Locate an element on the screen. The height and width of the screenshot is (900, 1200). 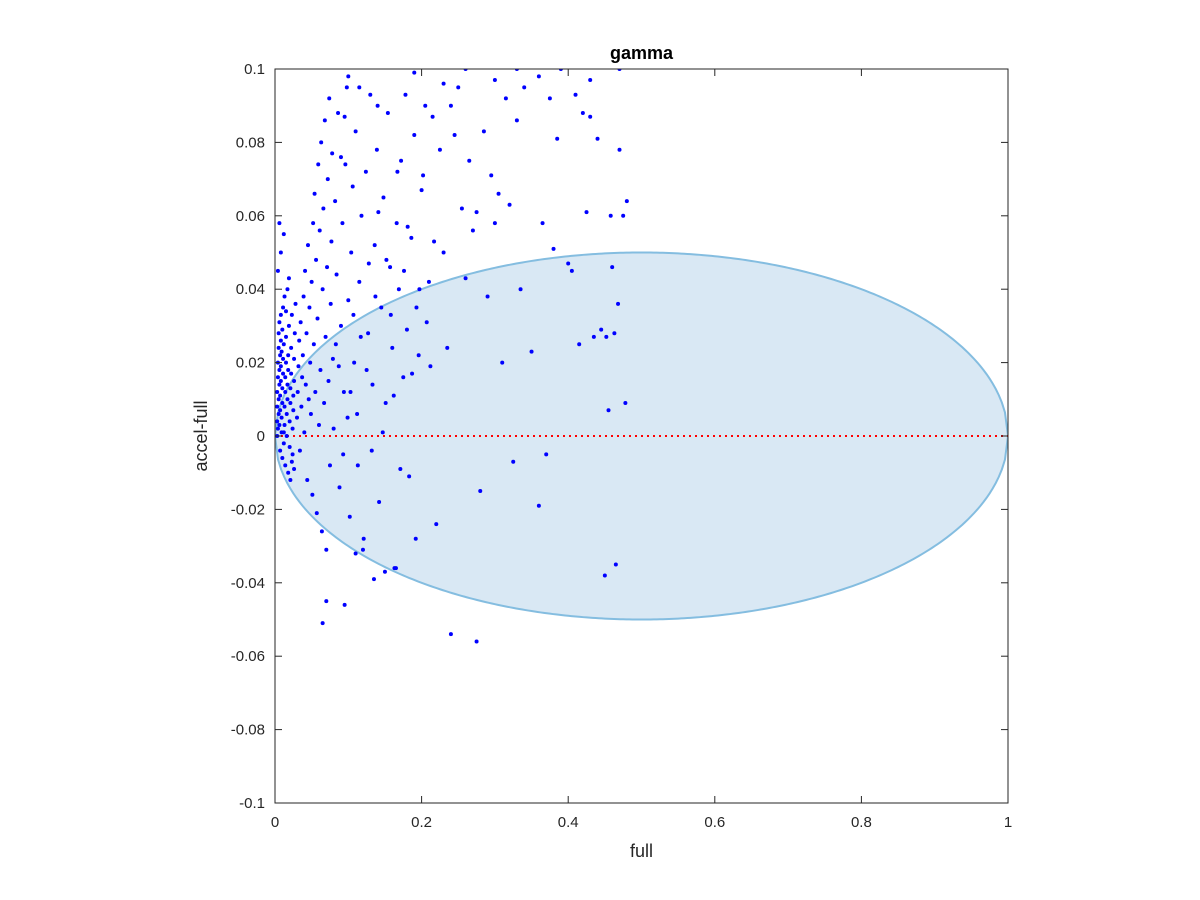
x-tick-label: 0.4 is located at coordinates (568, 822).